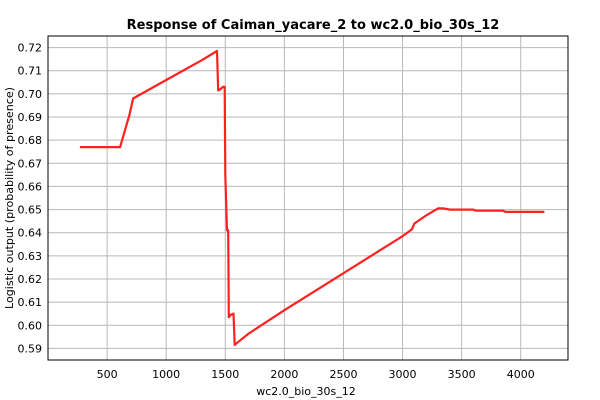 The image size is (600, 400). What do you see at coordinates (30, 256) in the screenshot?
I see `y-tick-label: 0.63` at bounding box center [30, 256].